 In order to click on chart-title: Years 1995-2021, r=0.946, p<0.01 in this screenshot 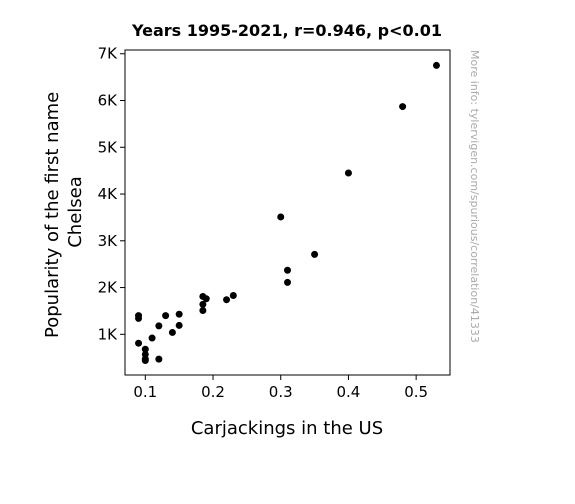, I will do `click(286, 30)`.